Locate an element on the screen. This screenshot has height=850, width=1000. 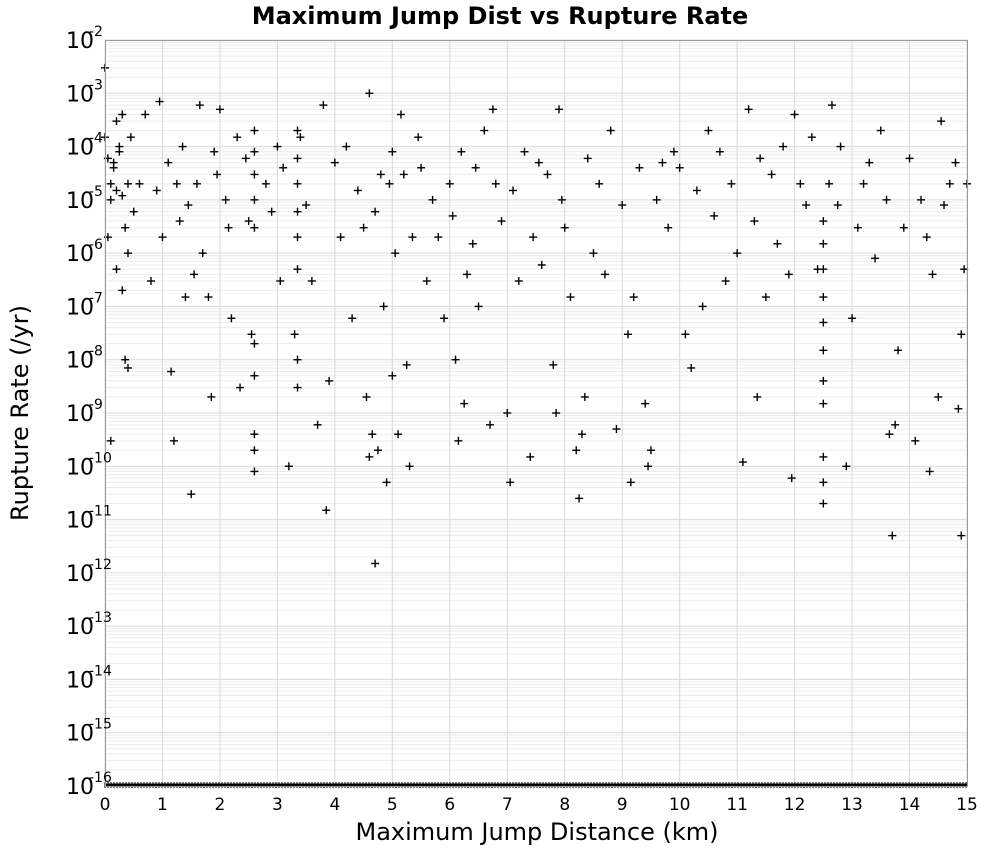
x-tick-labels: 0 1 2 3 4 5 6 7 8 9 10 11 12 13 14 15 is located at coordinates (539, 805).